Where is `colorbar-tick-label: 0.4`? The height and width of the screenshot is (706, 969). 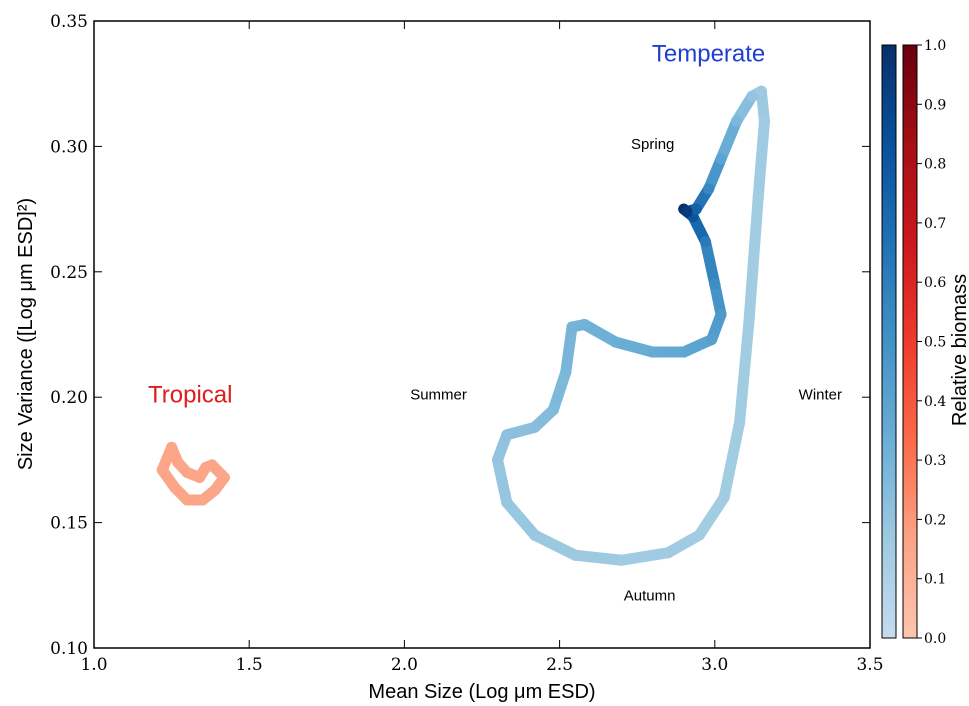
colorbar-tick-label: 0.4 is located at coordinates (935, 402).